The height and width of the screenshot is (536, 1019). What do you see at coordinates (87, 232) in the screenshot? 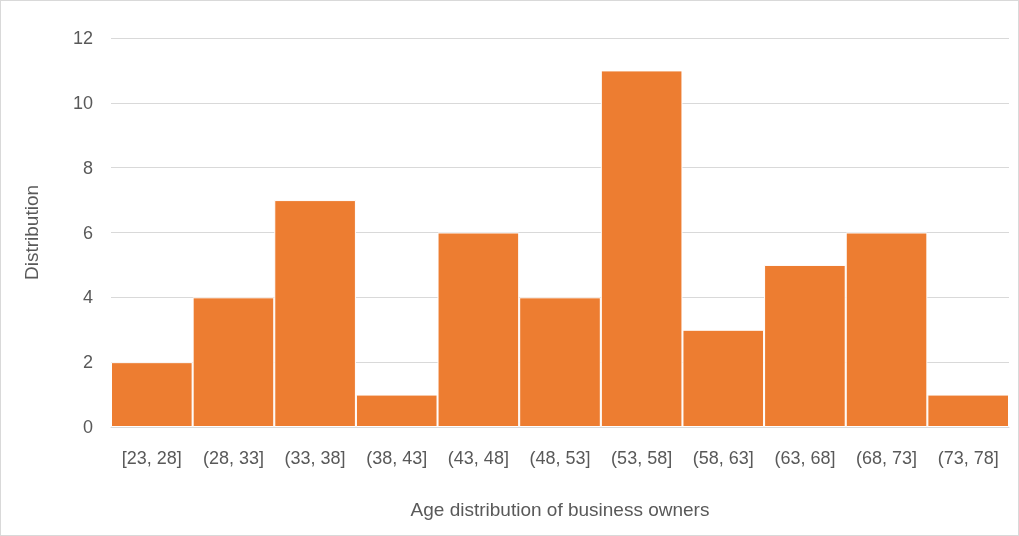
I see `y-tick-label: 6` at bounding box center [87, 232].